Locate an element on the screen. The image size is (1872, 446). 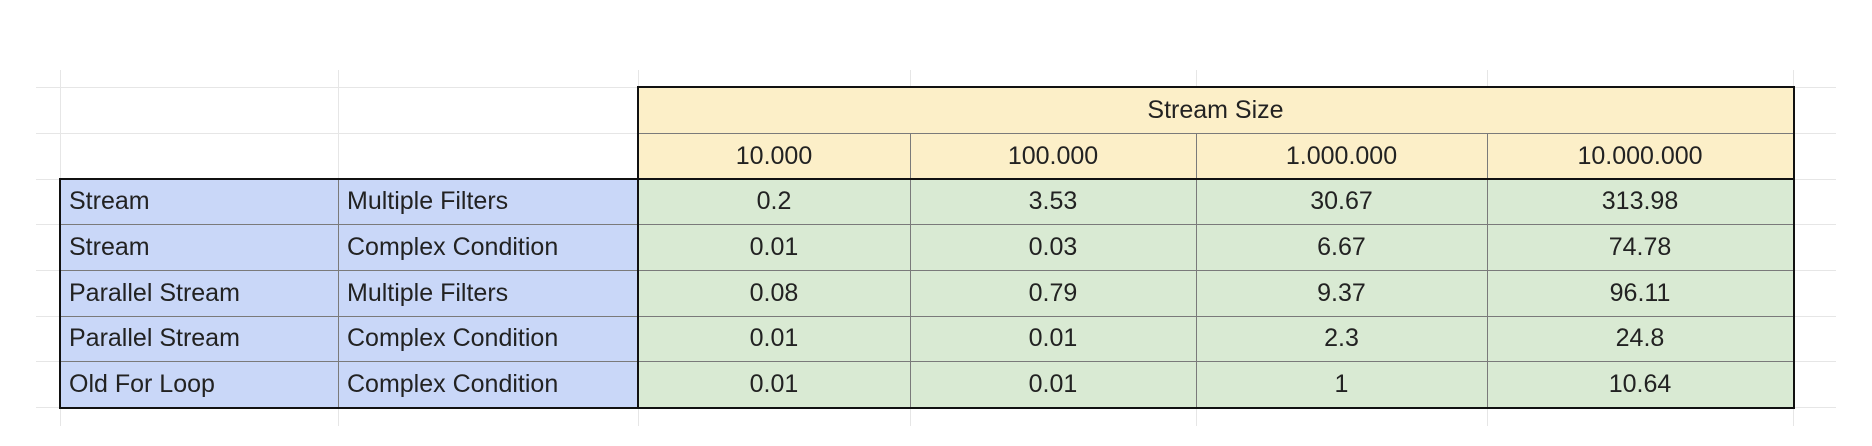
value-cell: 313.98 is located at coordinates (1640, 201).